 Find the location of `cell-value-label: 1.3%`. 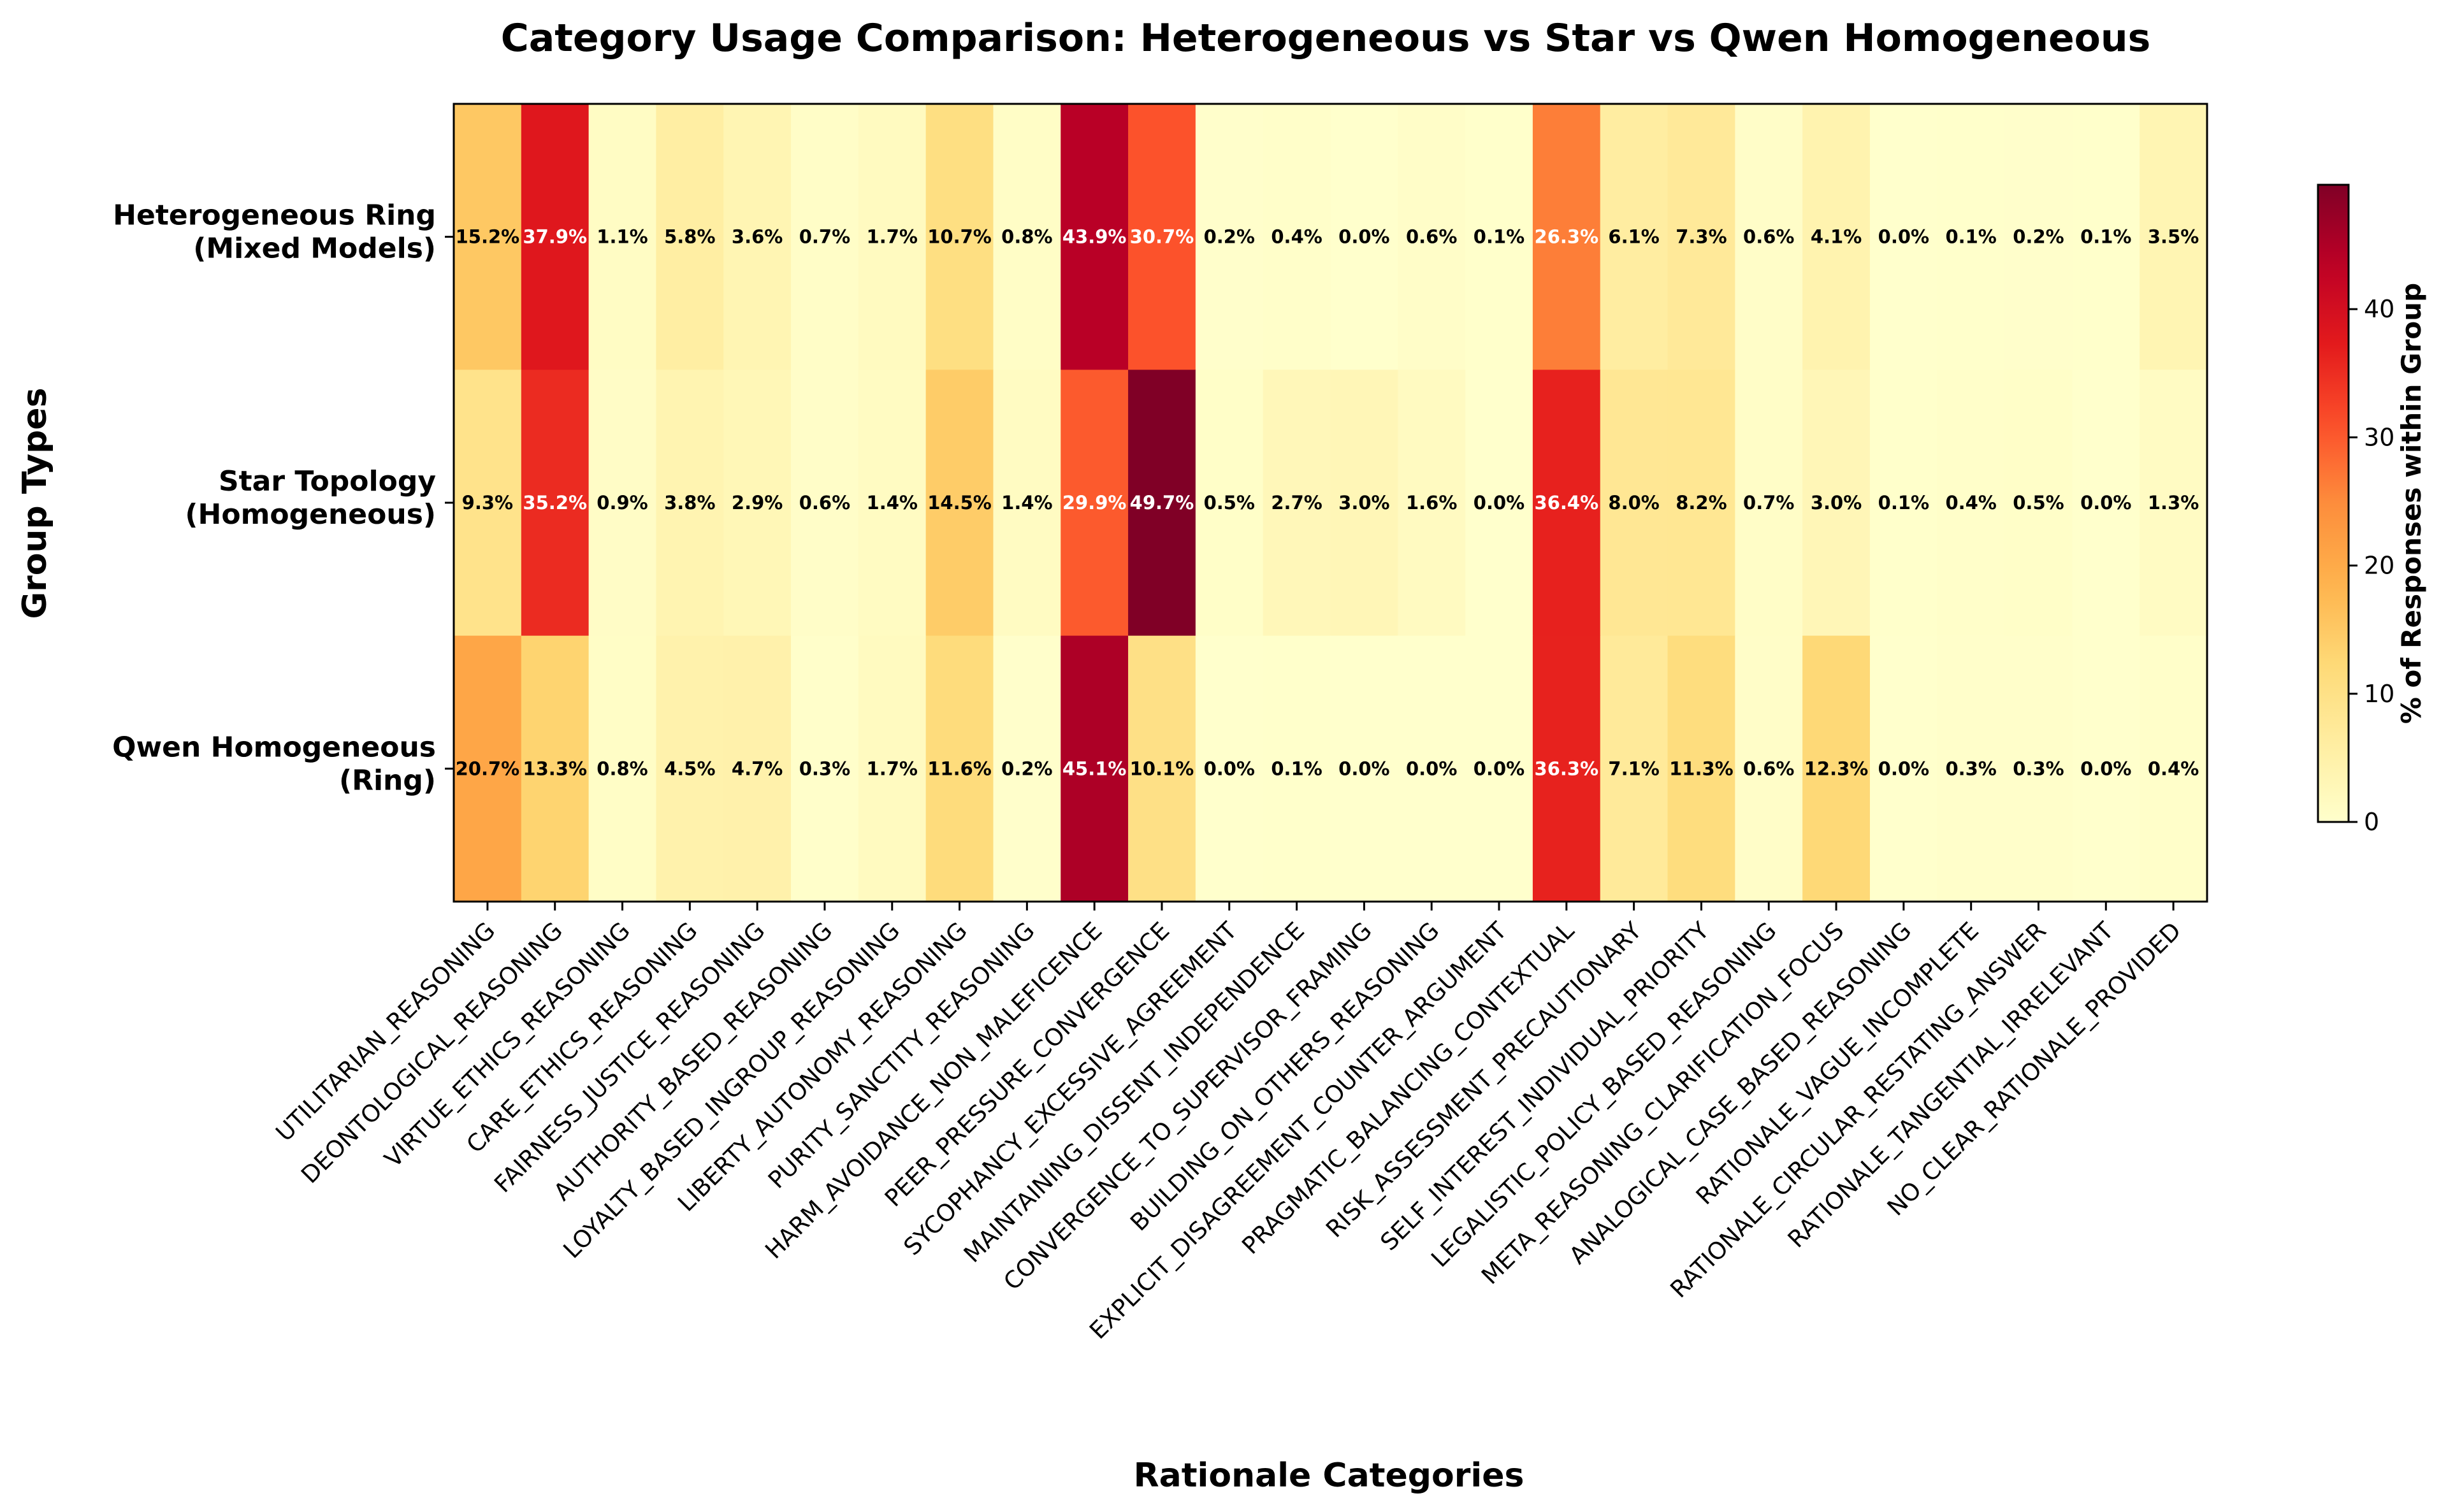

cell-value-label: 1.3% is located at coordinates (2173, 503).